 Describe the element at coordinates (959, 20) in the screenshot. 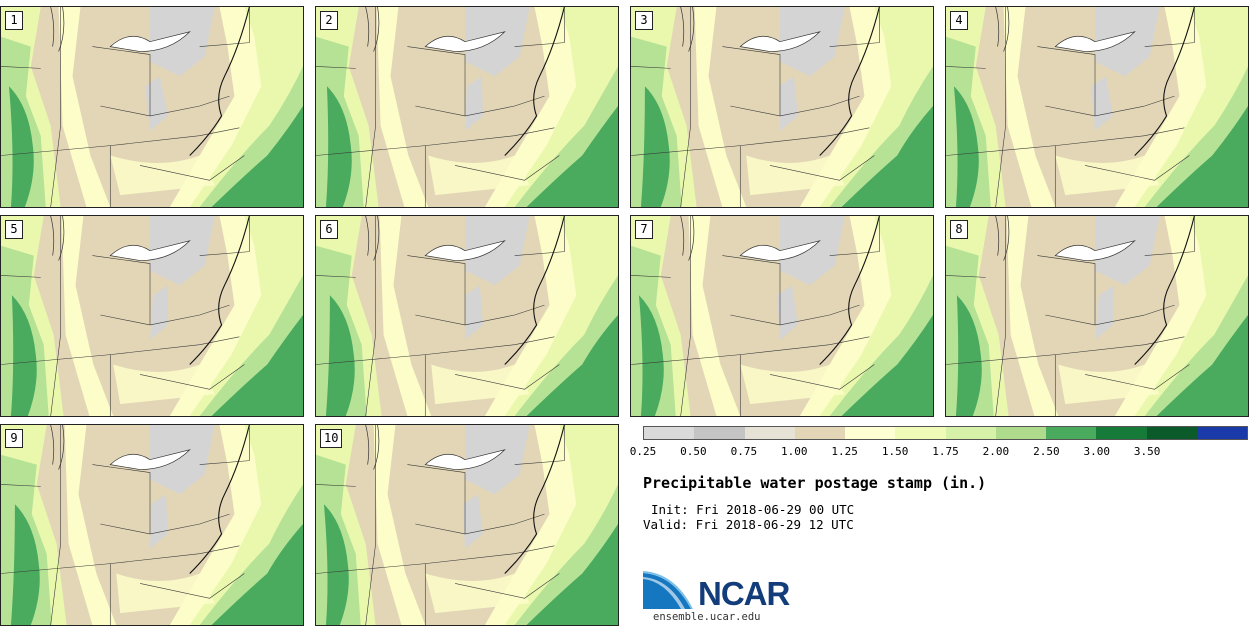

I see `panel-number: 4` at that location.